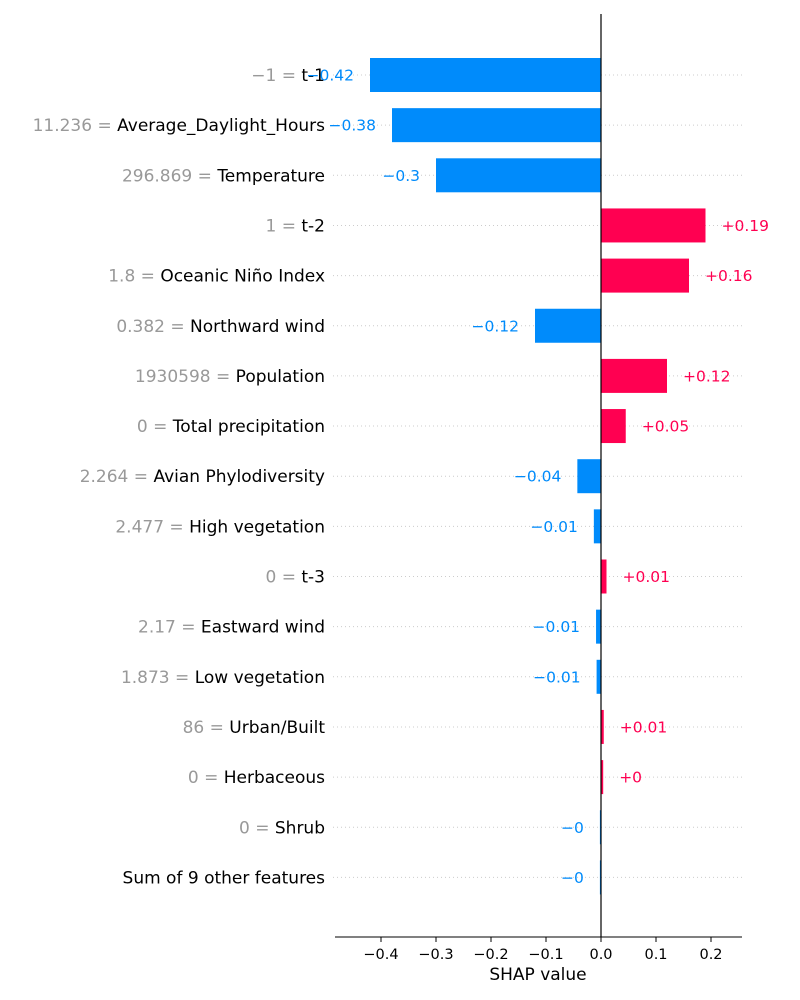 Image resolution: width=800 pixels, height=1000 pixels. I want to click on value-label: +0.05, so click(666, 427).